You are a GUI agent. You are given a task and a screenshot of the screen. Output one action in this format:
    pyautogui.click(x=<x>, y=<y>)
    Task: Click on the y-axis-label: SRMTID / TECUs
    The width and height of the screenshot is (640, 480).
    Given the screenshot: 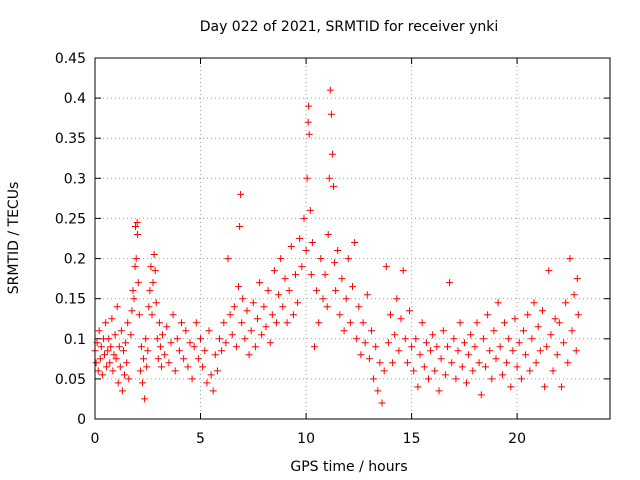 What is the action you would take?
    pyautogui.click(x=14, y=238)
    